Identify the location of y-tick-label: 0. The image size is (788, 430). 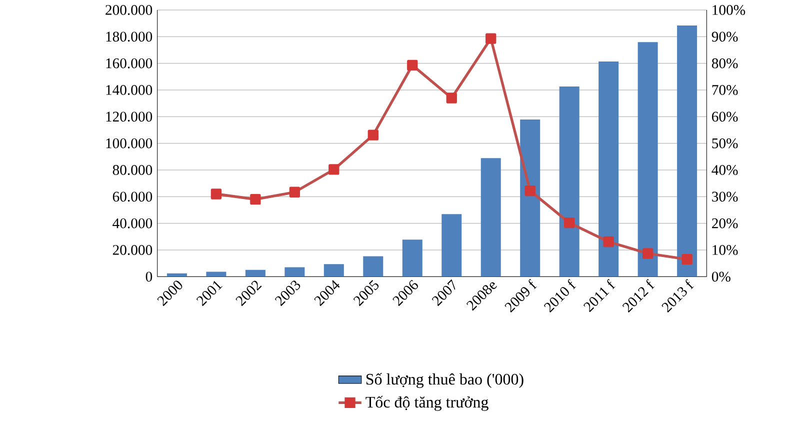
(149, 277).